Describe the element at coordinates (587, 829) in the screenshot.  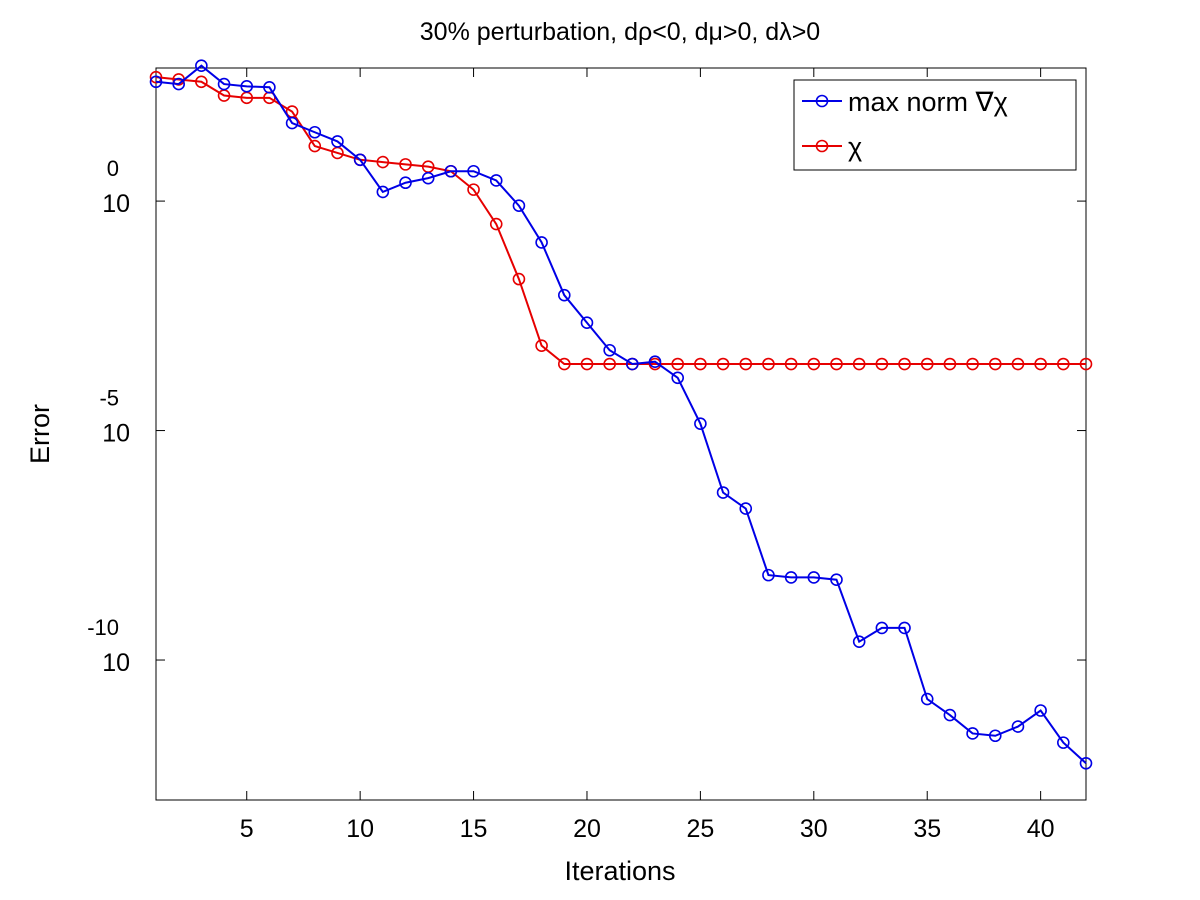
I see `x-tick-label: 20` at that location.